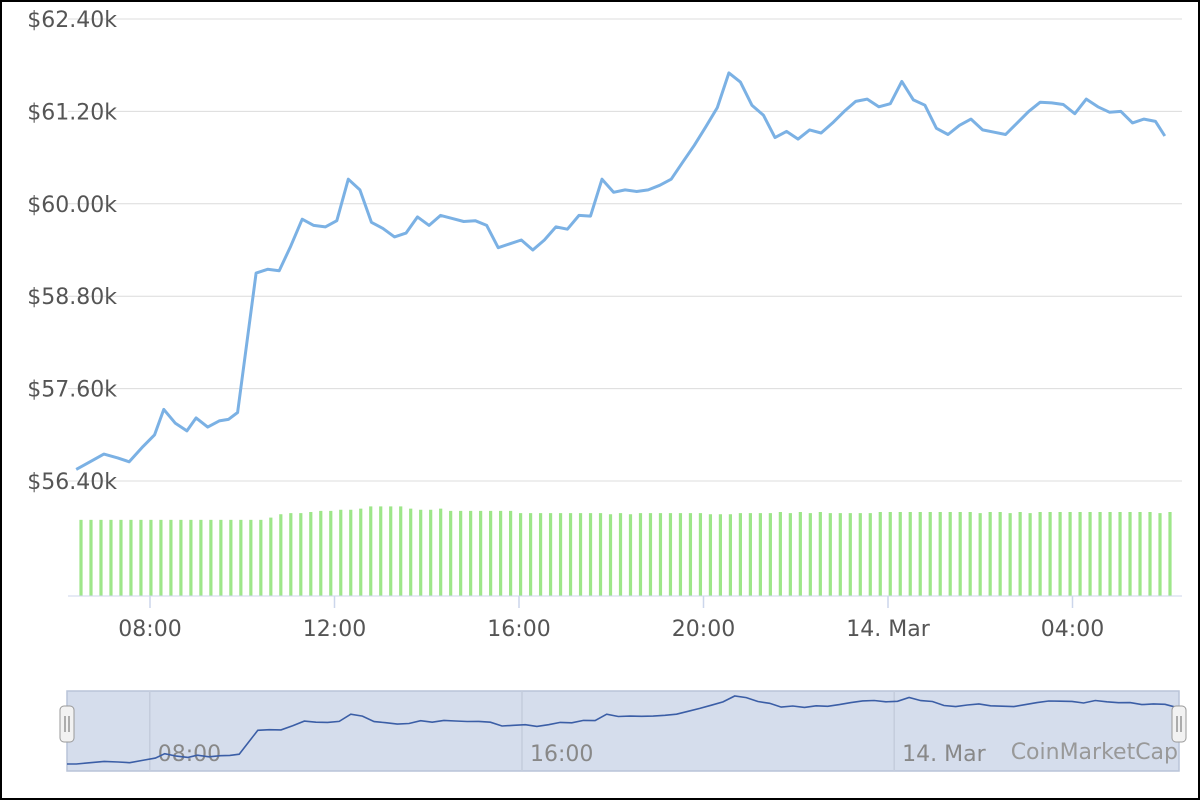 The height and width of the screenshot is (800, 1200). I want to click on coinmarketcap-watermark: CoinMarketCap, so click(1094, 752).